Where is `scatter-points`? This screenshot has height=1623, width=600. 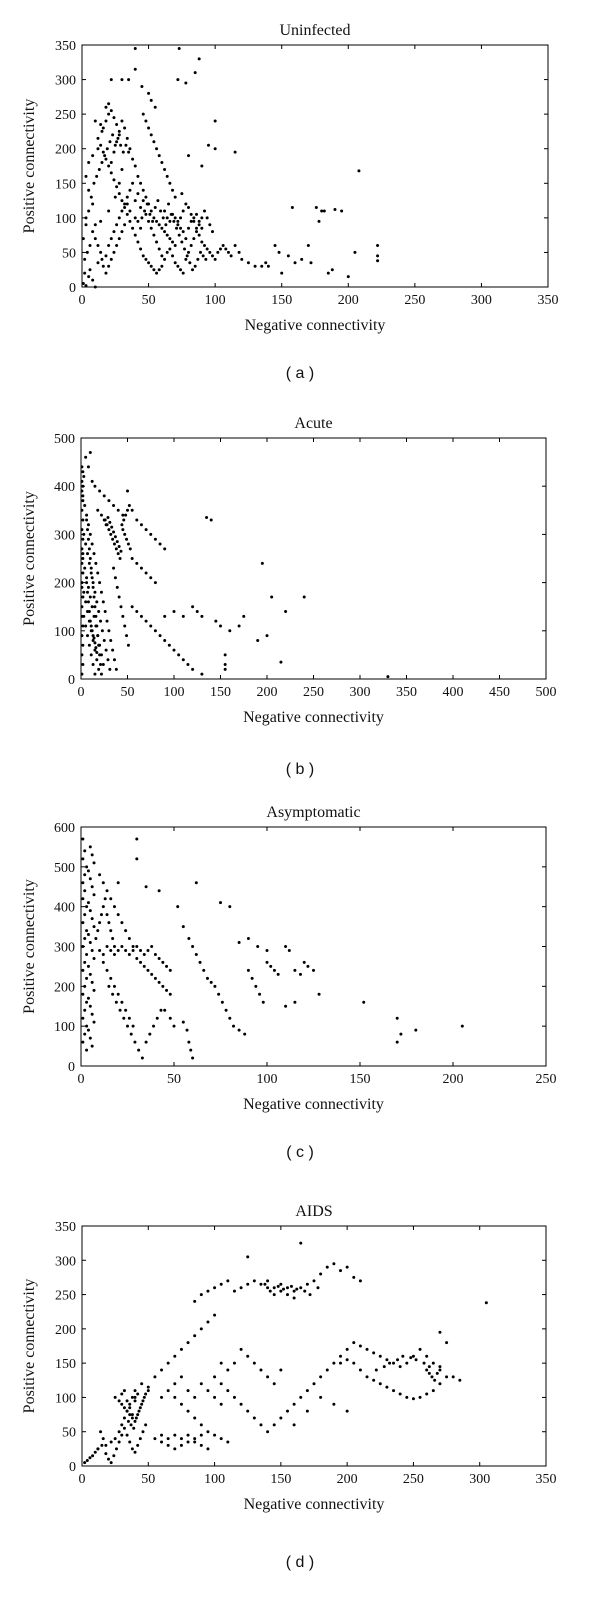 scatter-points is located at coordinates (235, 564).